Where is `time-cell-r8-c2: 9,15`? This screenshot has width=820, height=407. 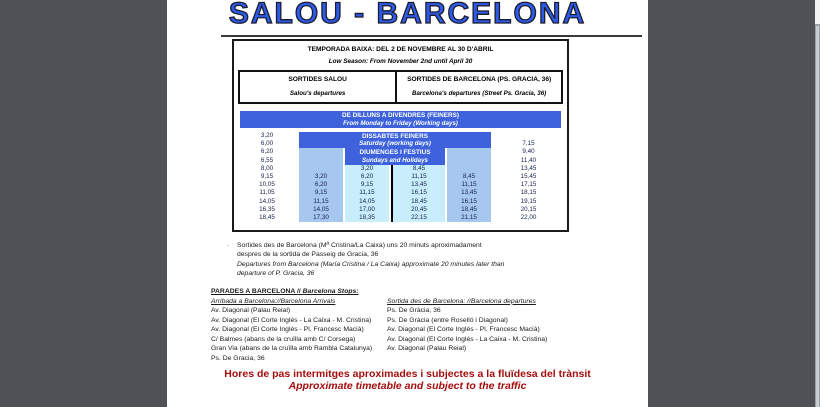 time-cell-r8-c2: 9,15 is located at coordinates (321, 193).